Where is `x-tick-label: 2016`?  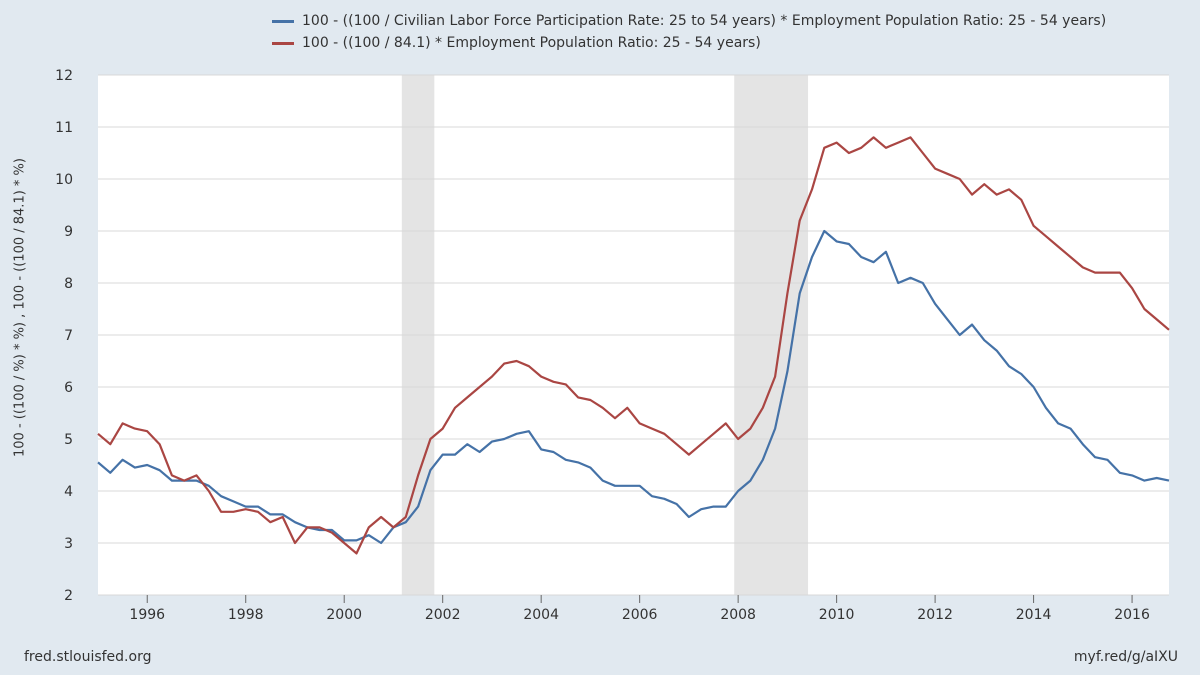
x-tick-label: 2016 is located at coordinates (1132, 615).